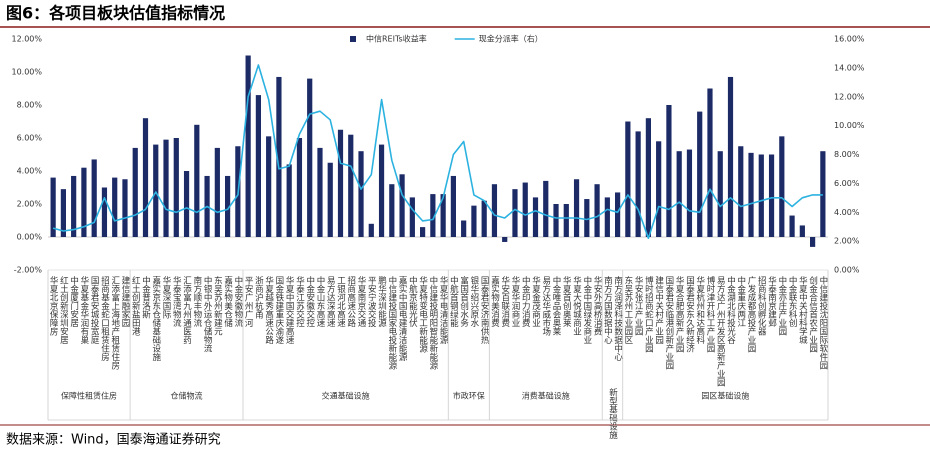  I want to click on x-tick-label: 嘉实物美消费, so click(494, 301).